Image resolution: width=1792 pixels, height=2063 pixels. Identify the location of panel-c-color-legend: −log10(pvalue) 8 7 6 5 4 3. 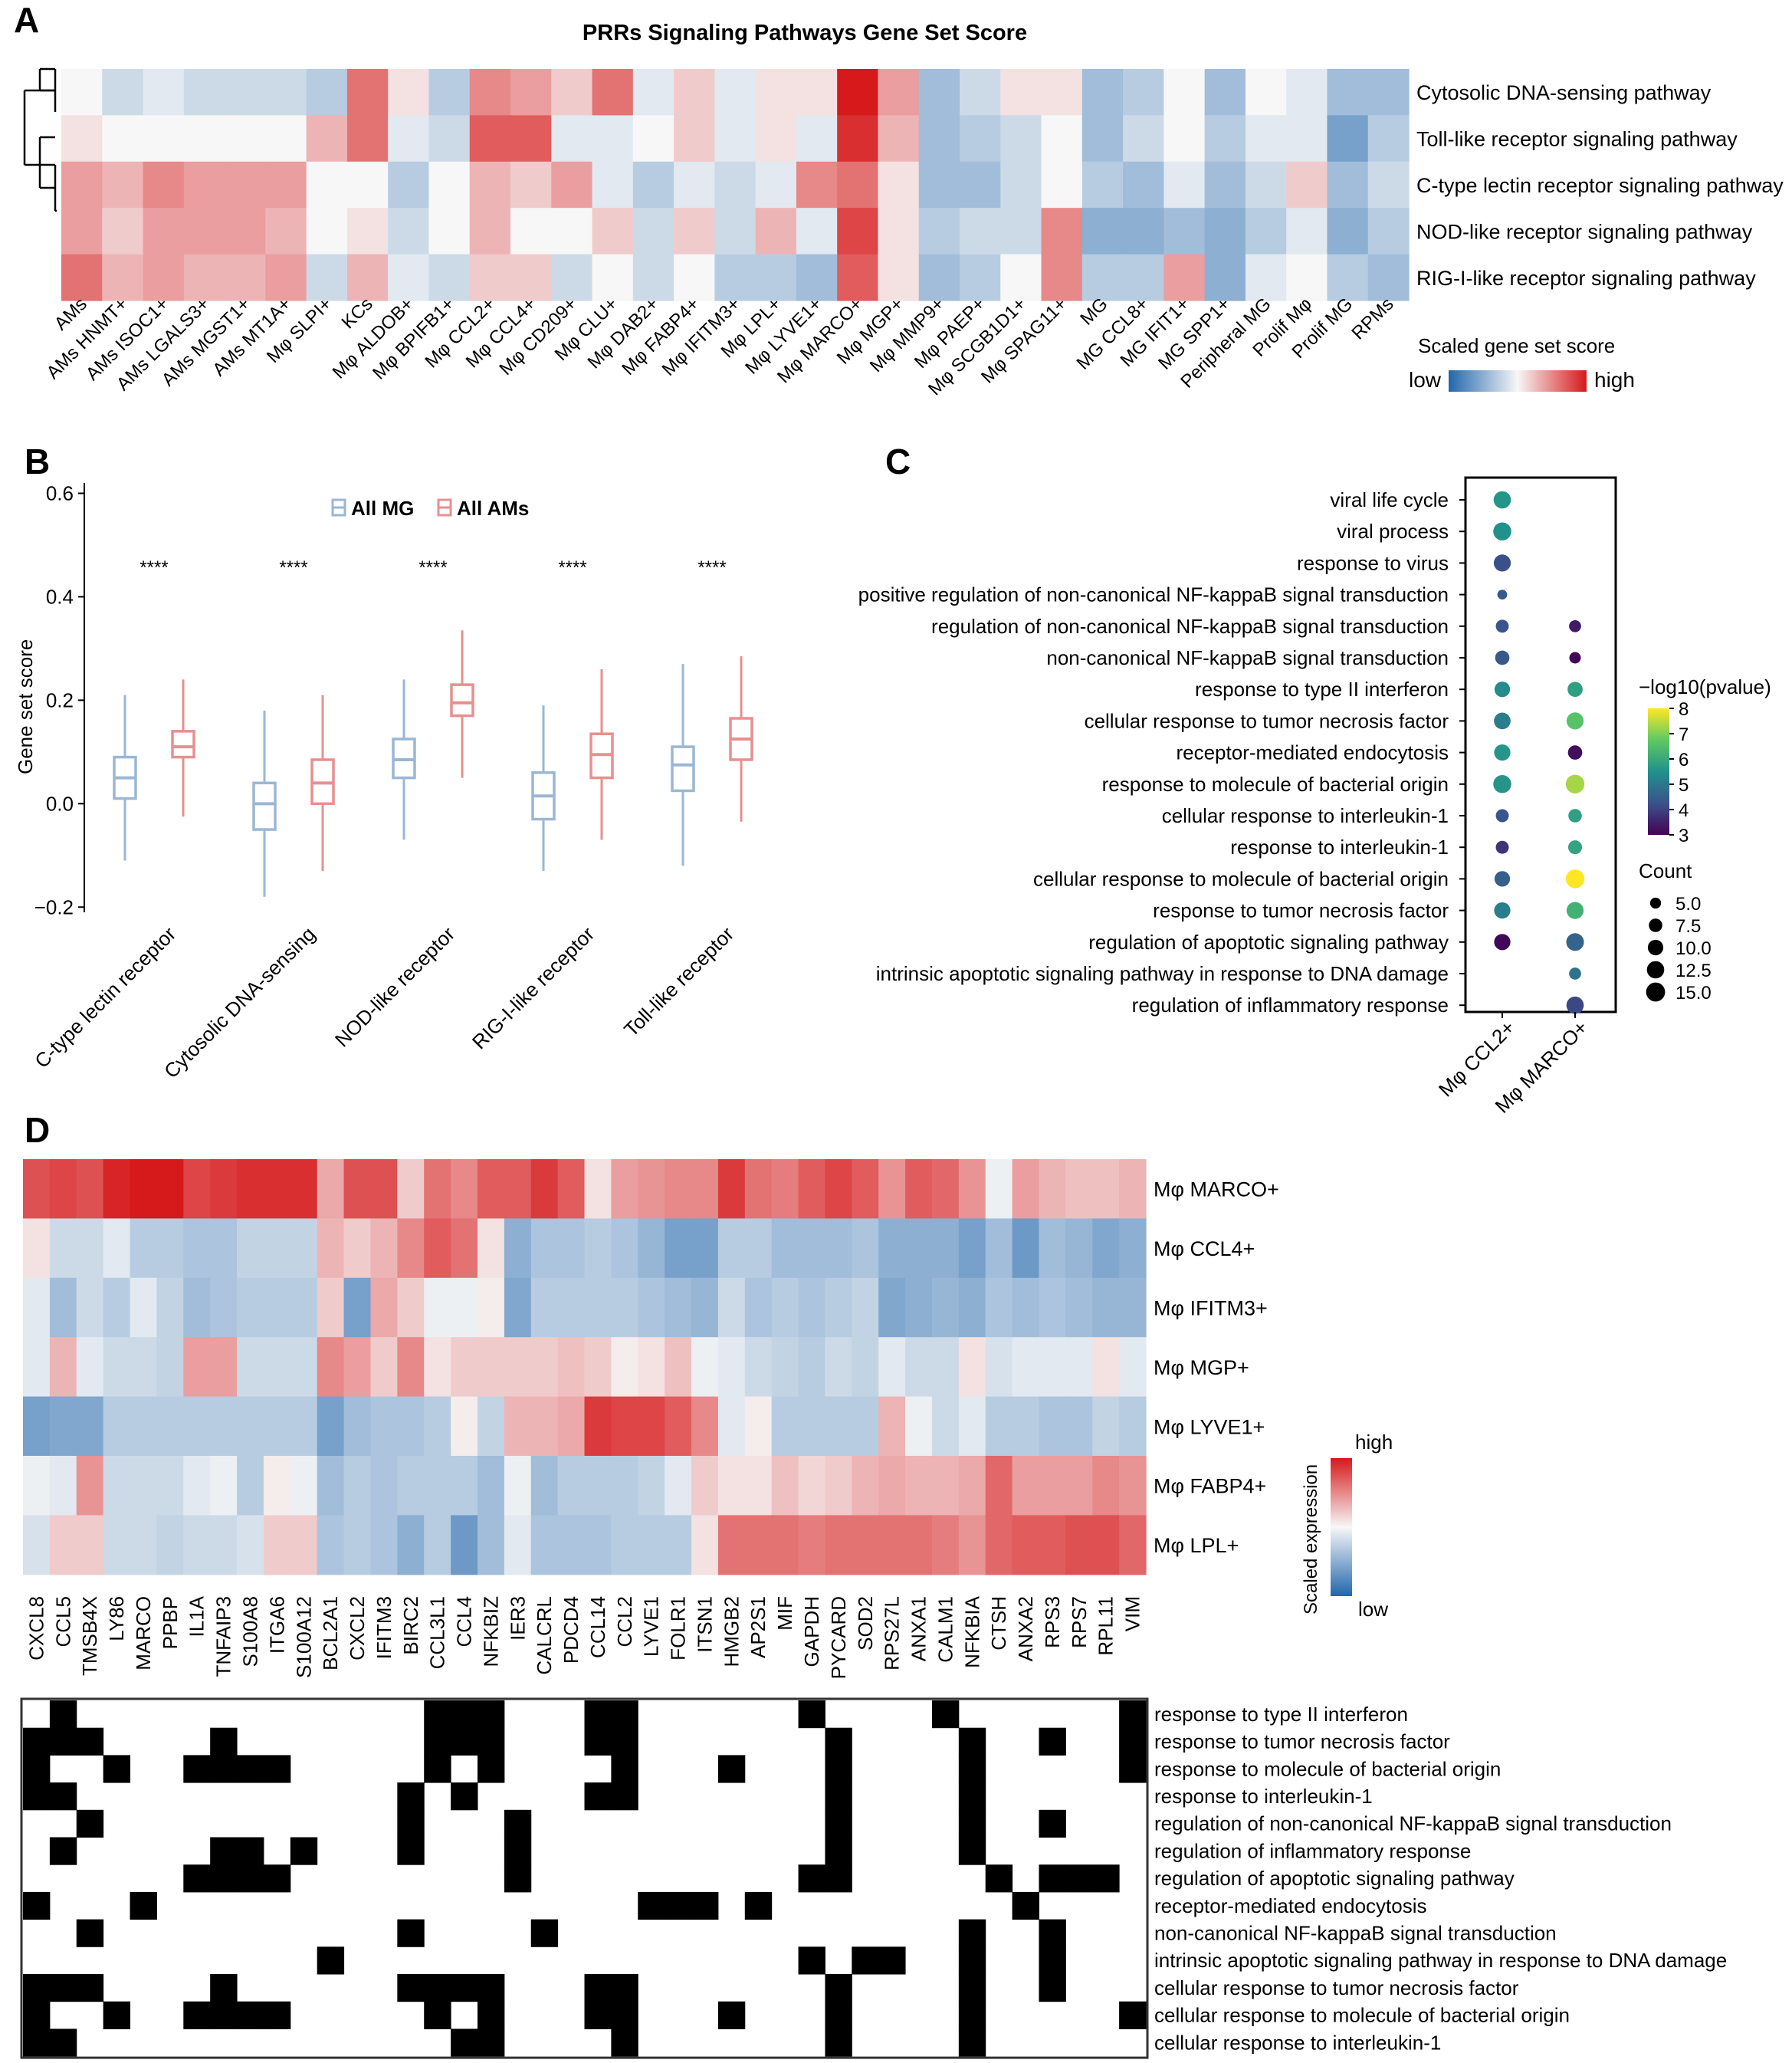
(1705, 760).